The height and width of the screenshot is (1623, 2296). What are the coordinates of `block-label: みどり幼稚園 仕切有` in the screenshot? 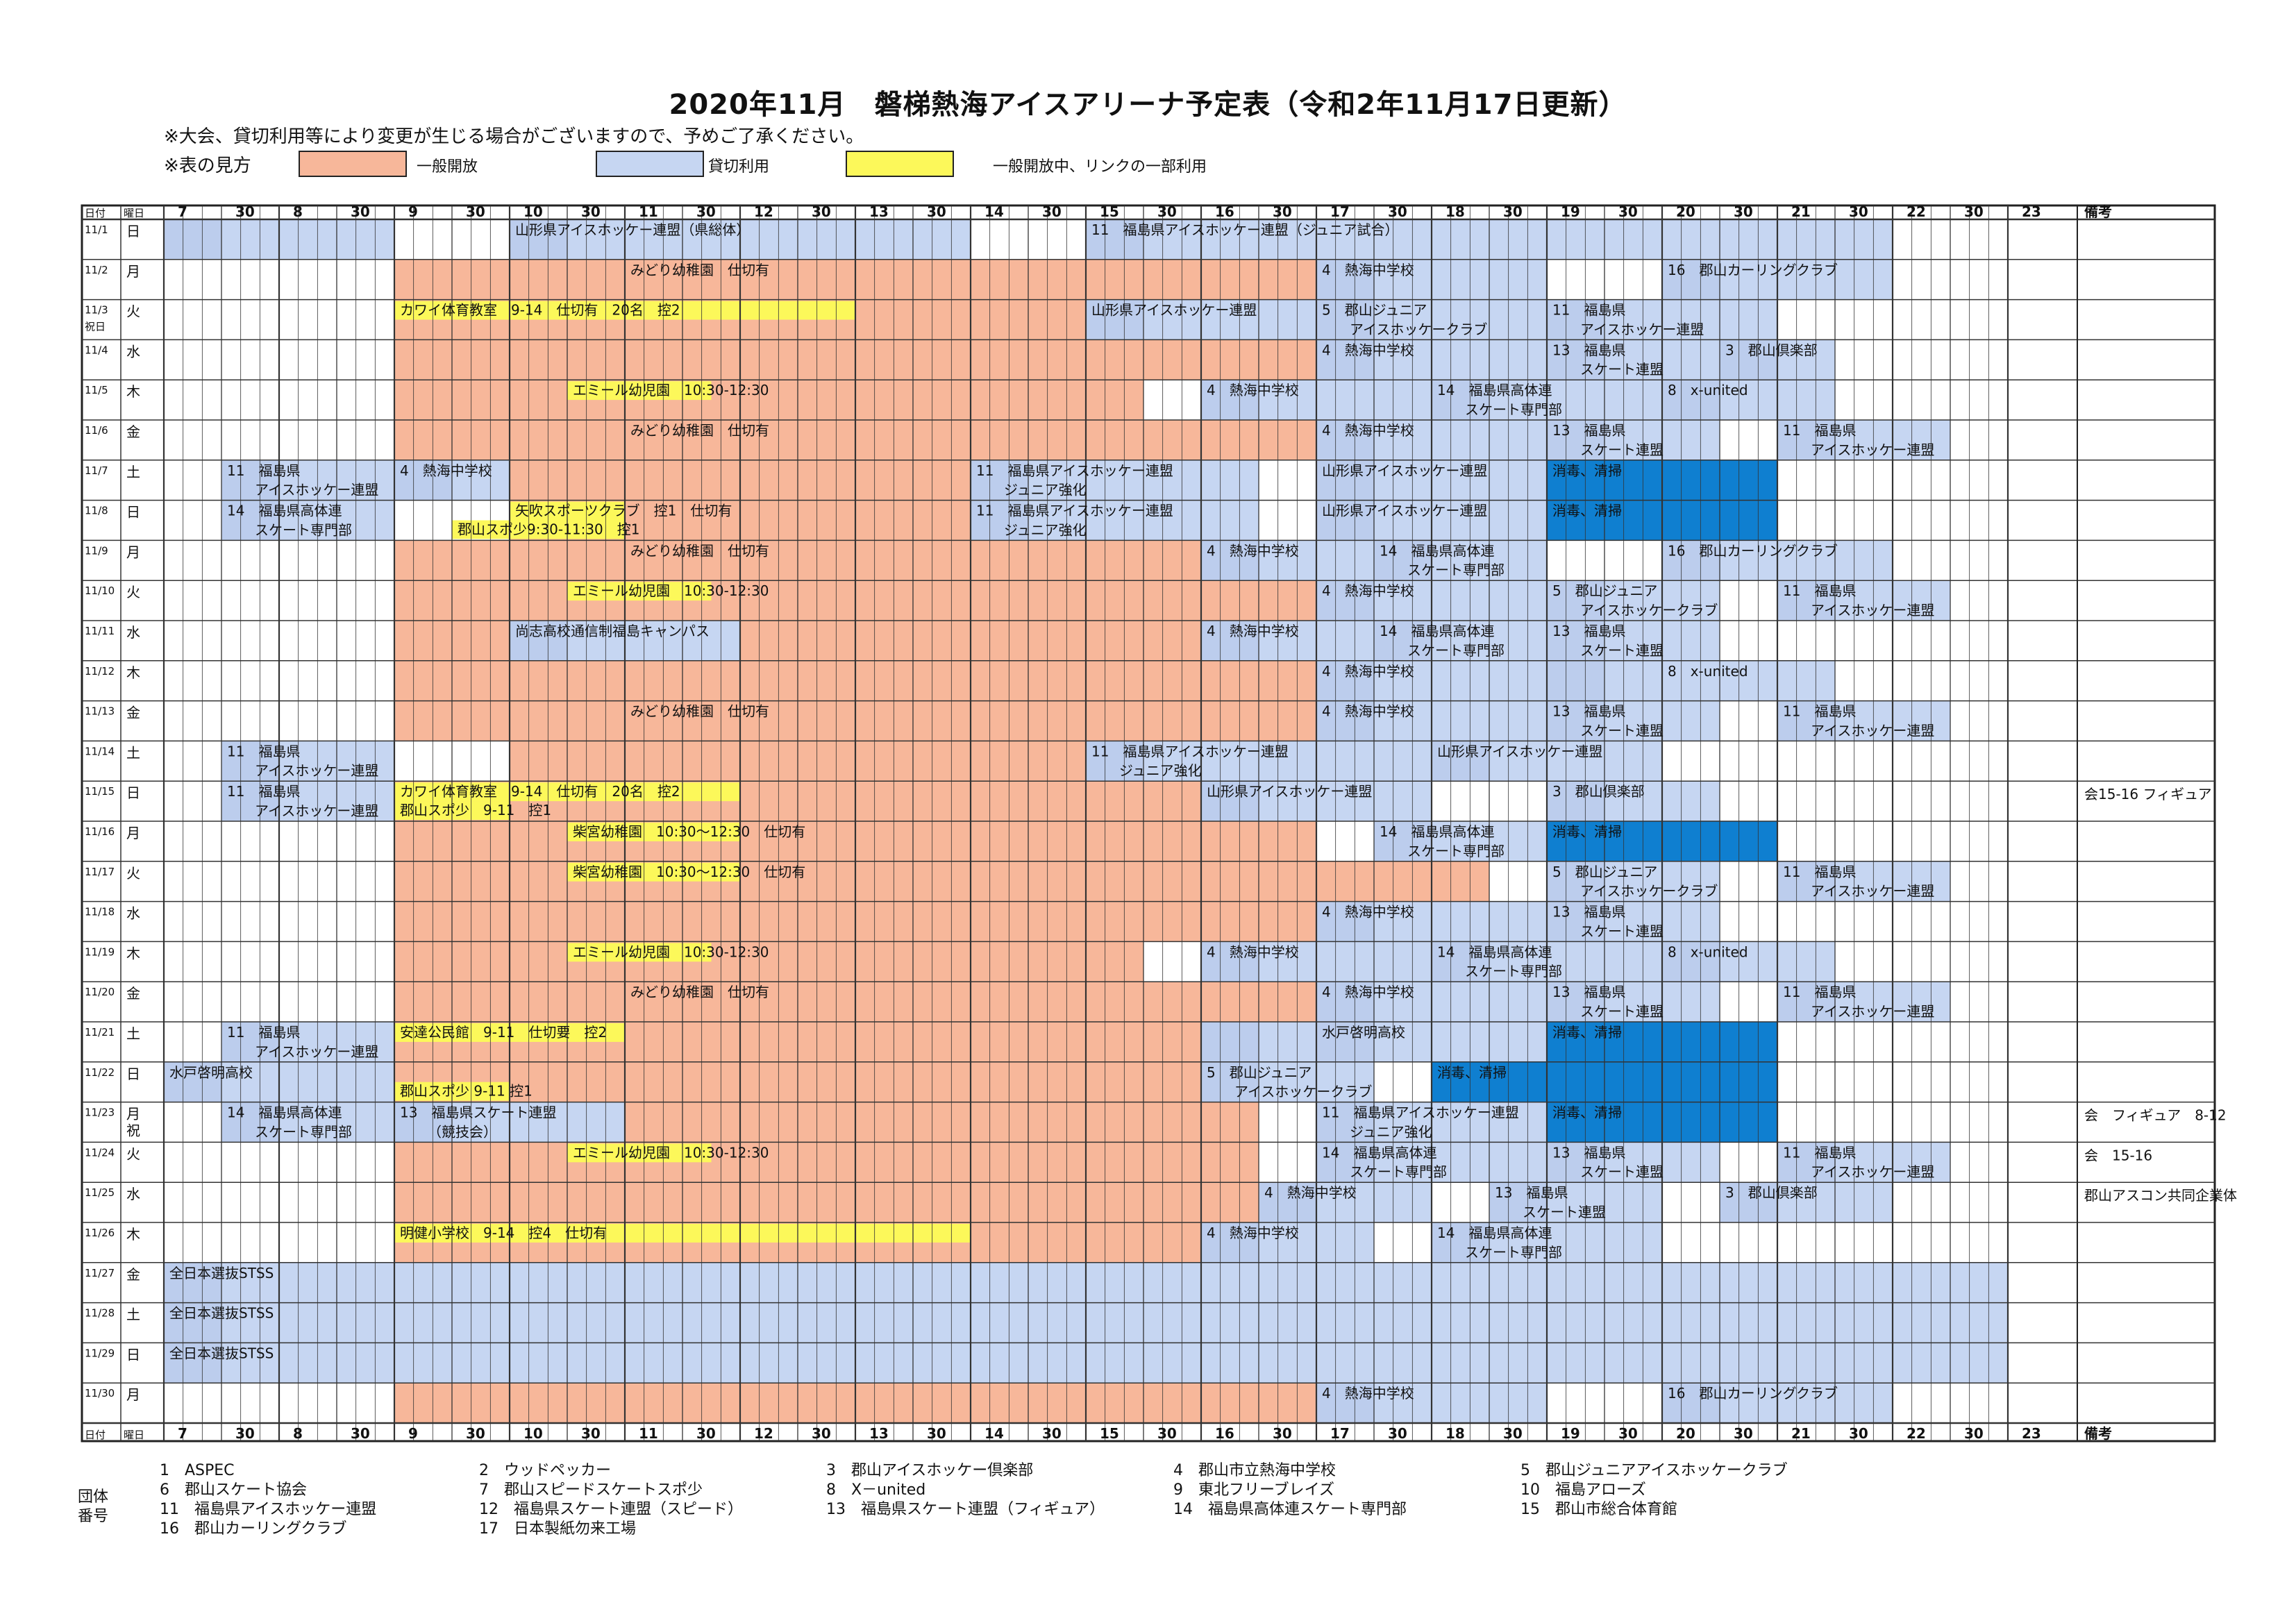 It's located at (699, 430).